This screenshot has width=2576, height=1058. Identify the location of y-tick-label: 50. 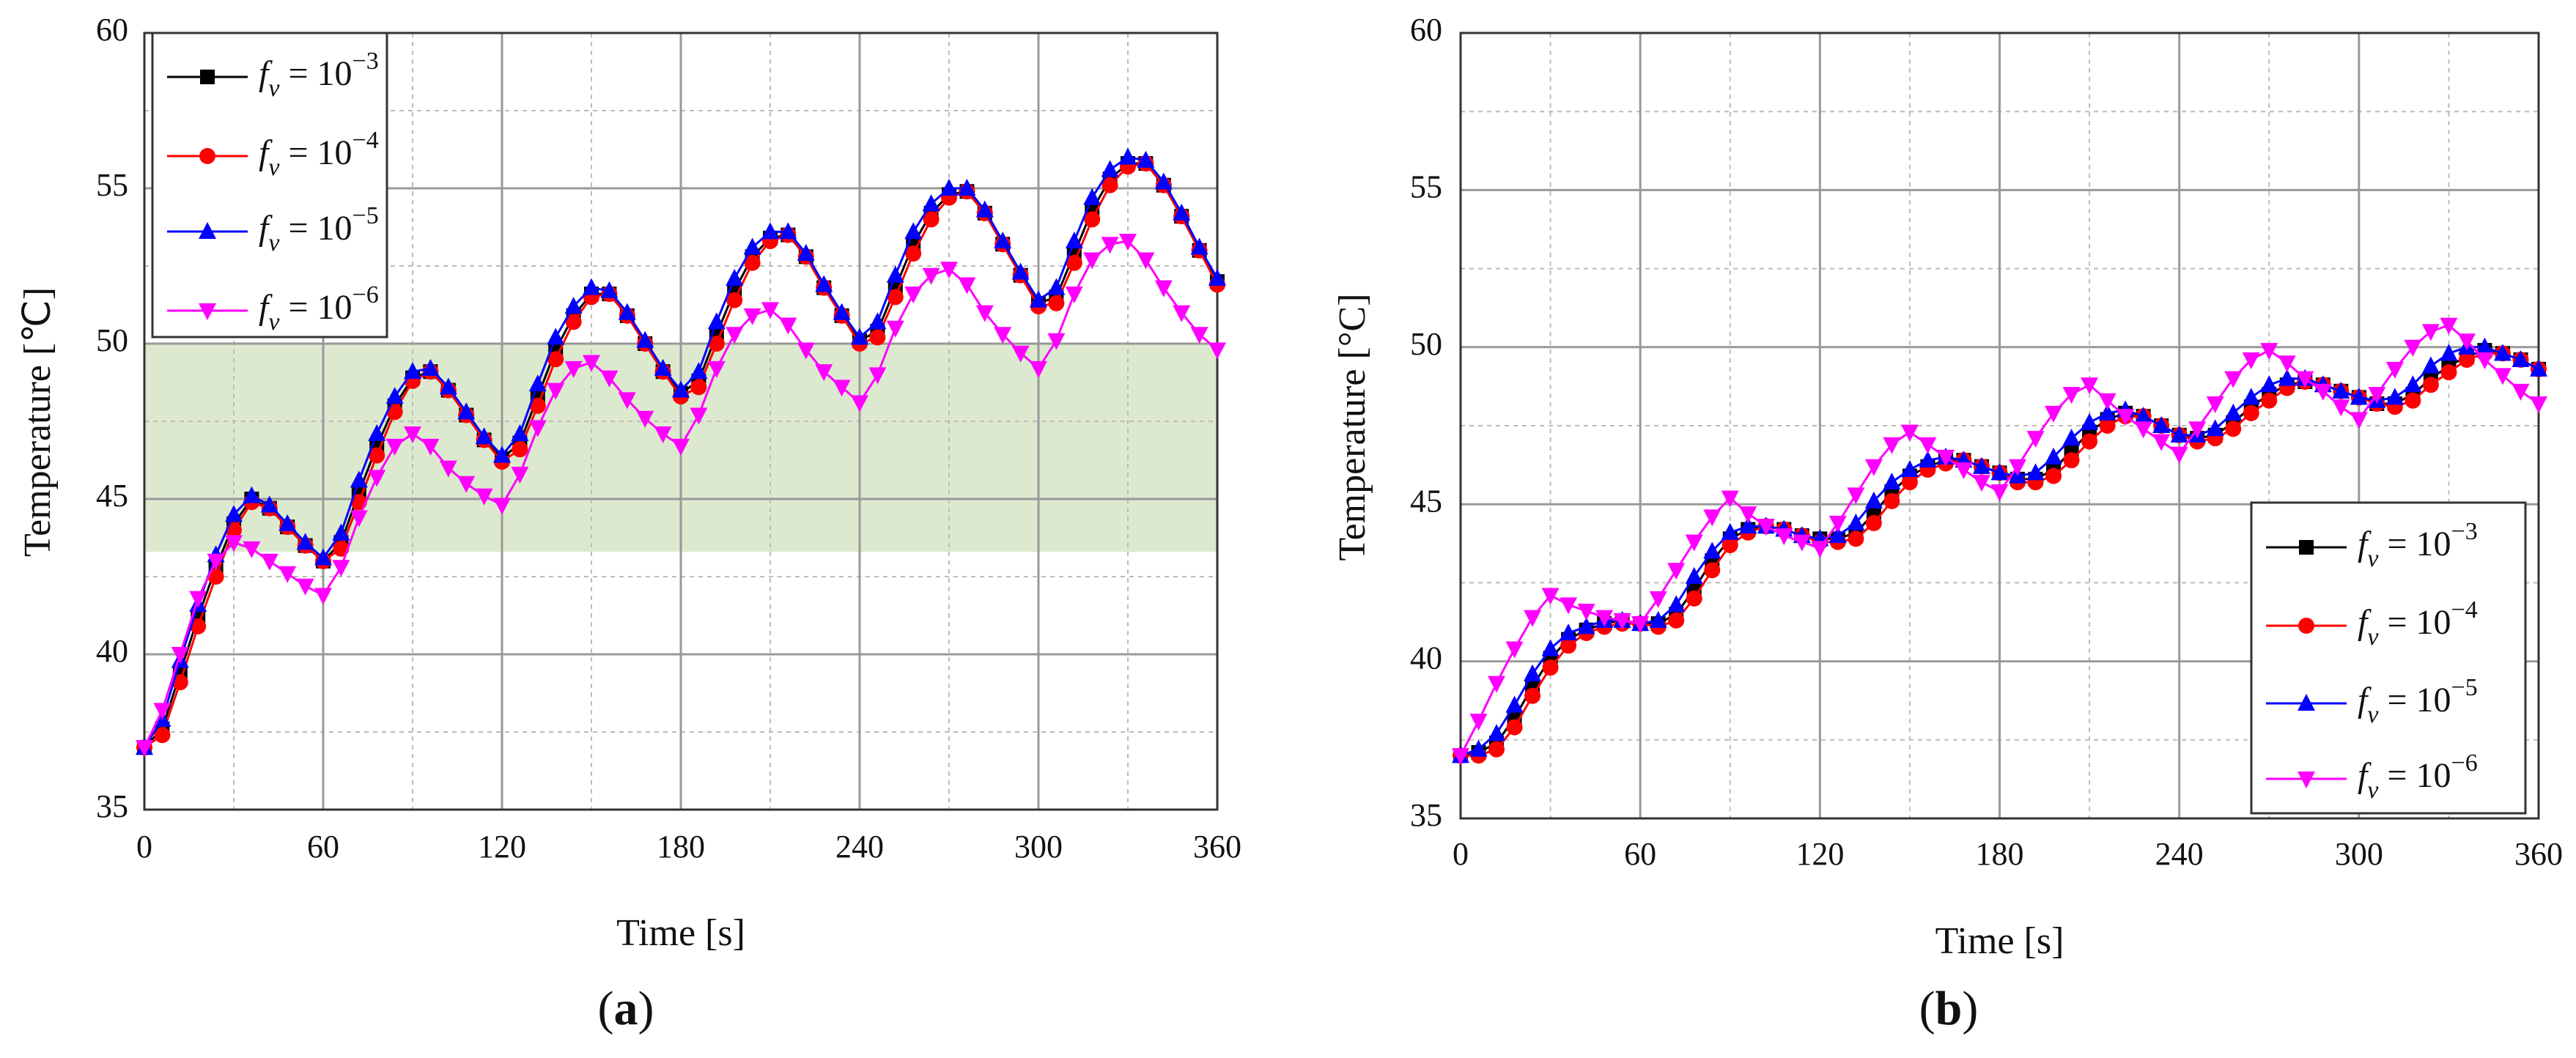
(112, 340).